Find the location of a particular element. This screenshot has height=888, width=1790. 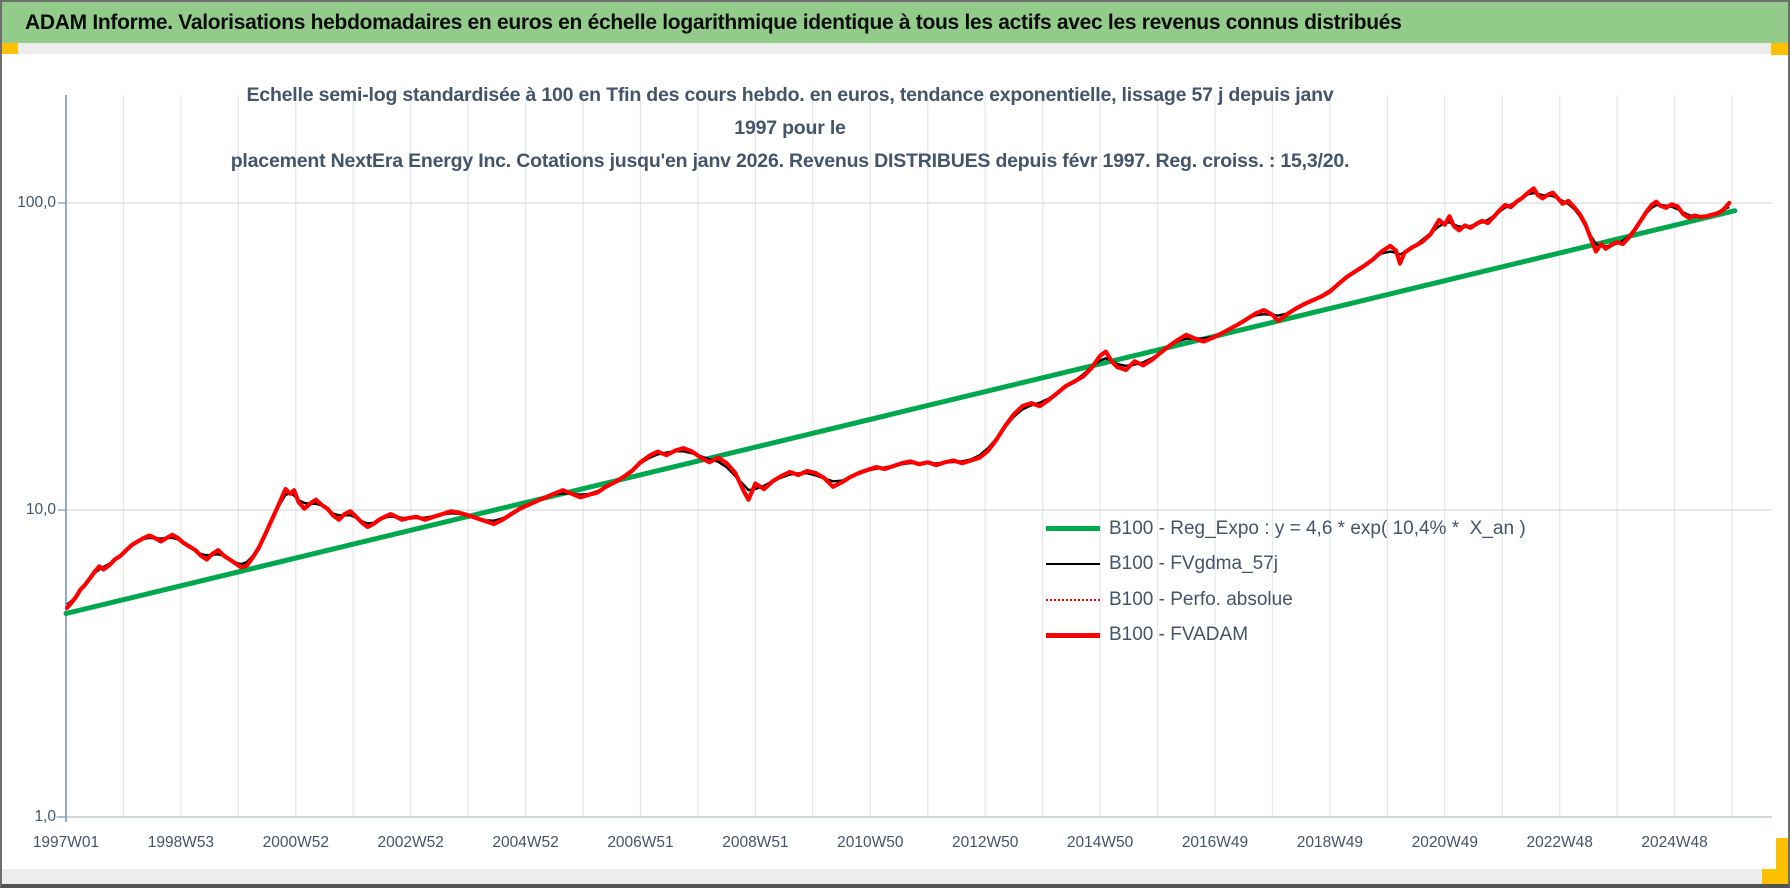

x-axis-tick-label: 2008W51 is located at coordinates (755, 842).